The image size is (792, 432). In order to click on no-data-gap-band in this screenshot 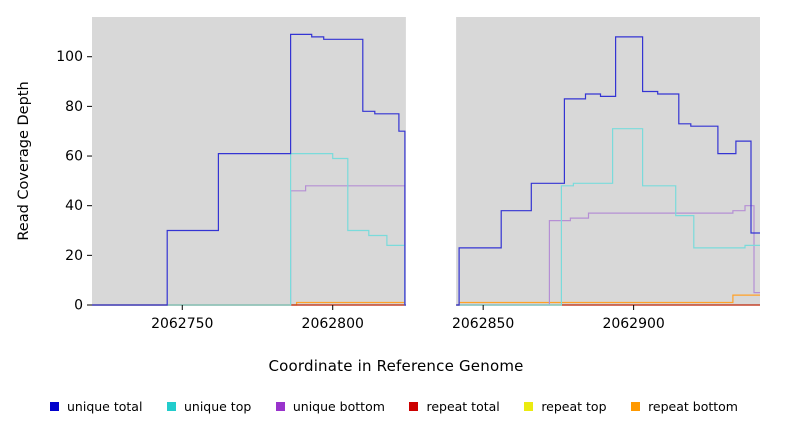, I will do `click(431, 161)`.